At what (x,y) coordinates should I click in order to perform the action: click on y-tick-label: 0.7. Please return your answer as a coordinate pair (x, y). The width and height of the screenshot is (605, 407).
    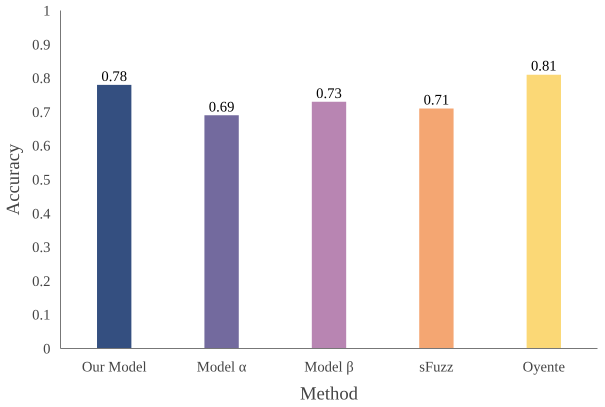
    Looking at the image, I should click on (41, 112).